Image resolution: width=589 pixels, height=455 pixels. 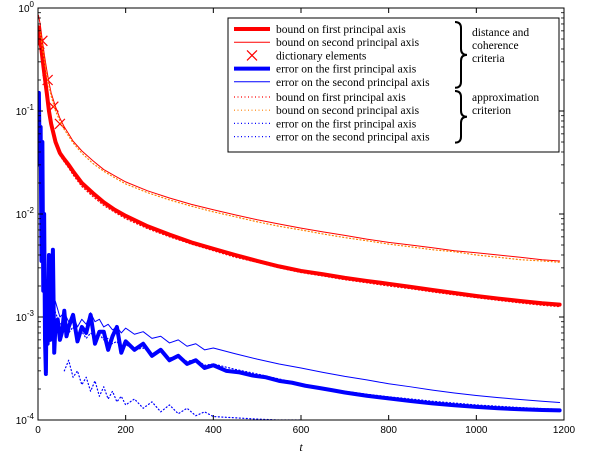 What do you see at coordinates (488, 59) in the screenshot?
I see `legend-group-0-line-2: criteria` at bounding box center [488, 59].